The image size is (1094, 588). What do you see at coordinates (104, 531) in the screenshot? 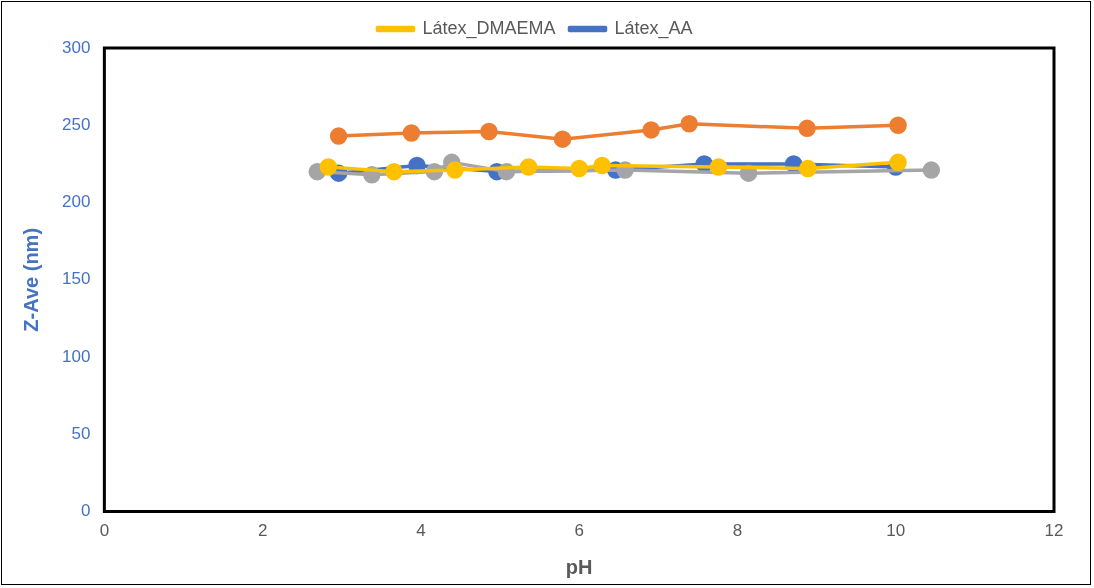
I see `x-tick-label: 0` at bounding box center [104, 531].